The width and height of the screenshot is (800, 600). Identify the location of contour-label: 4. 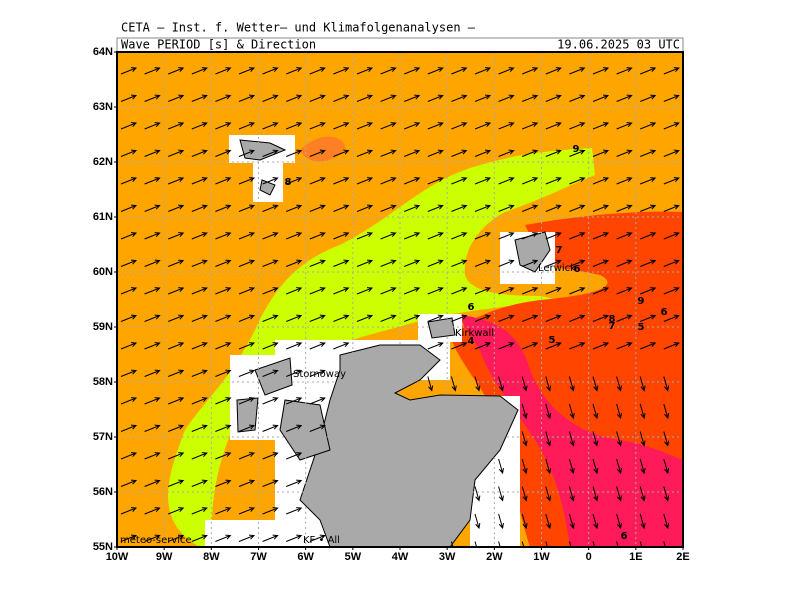
(471, 341).